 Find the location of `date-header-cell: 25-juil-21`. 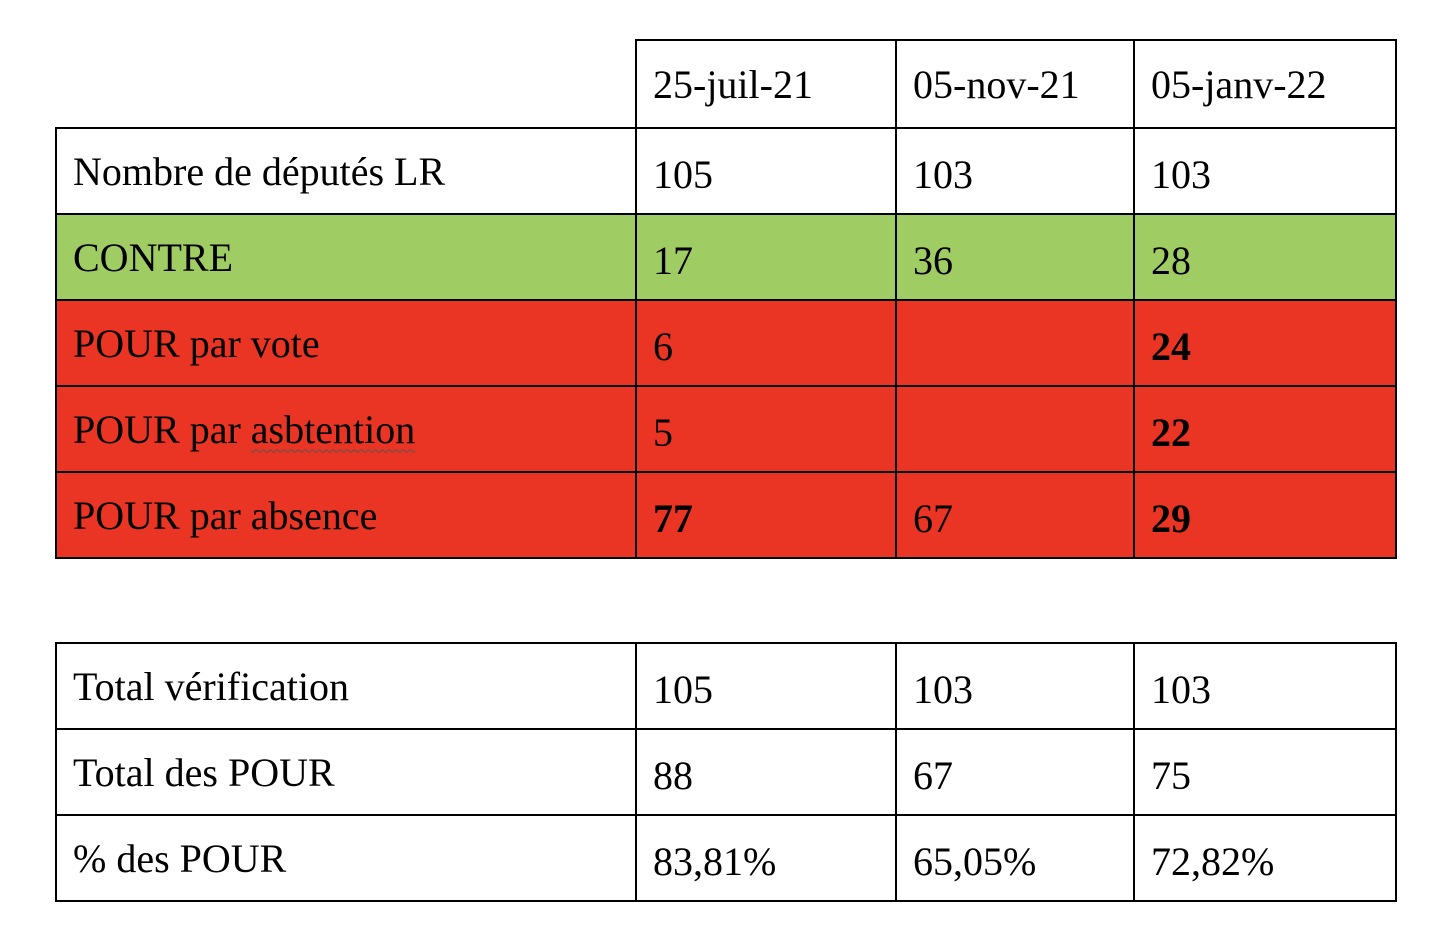

date-header-cell: 25-juil-21 is located at coordinates (766, 84).